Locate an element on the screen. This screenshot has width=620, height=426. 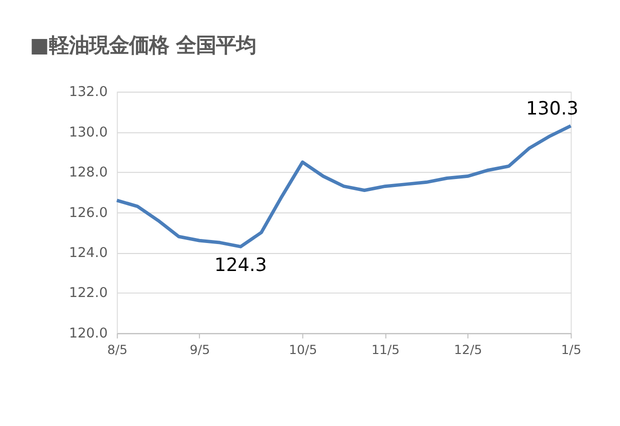
y-tick-label: 122.0 is located at coordinates (88, 293).